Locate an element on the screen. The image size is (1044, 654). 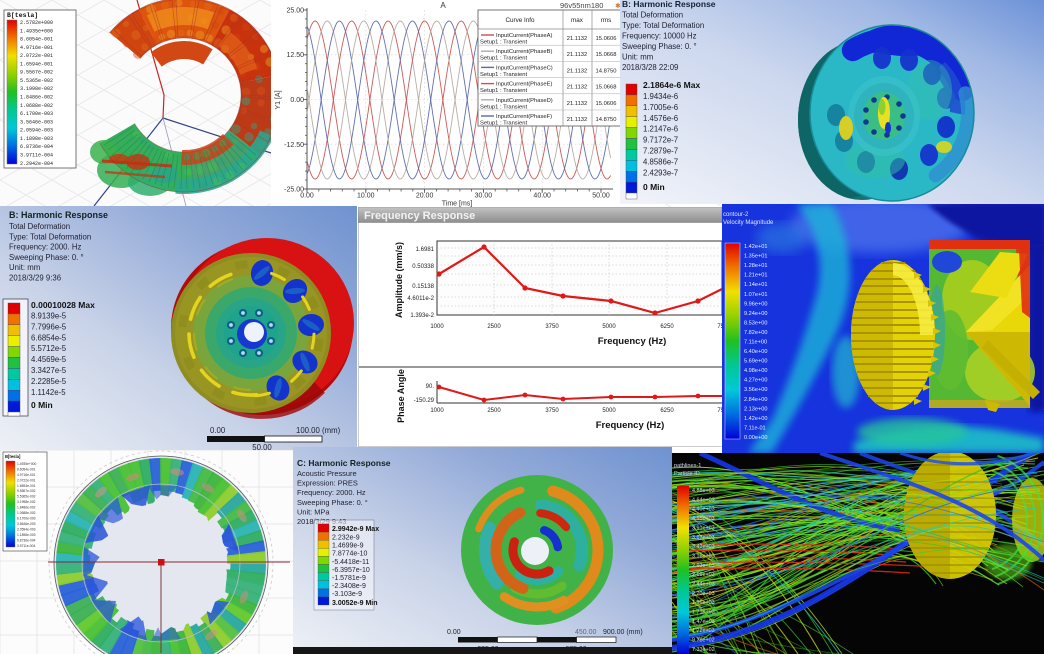
svg-text: 2.1864e-6 Max is located at coordinates (671, 85).